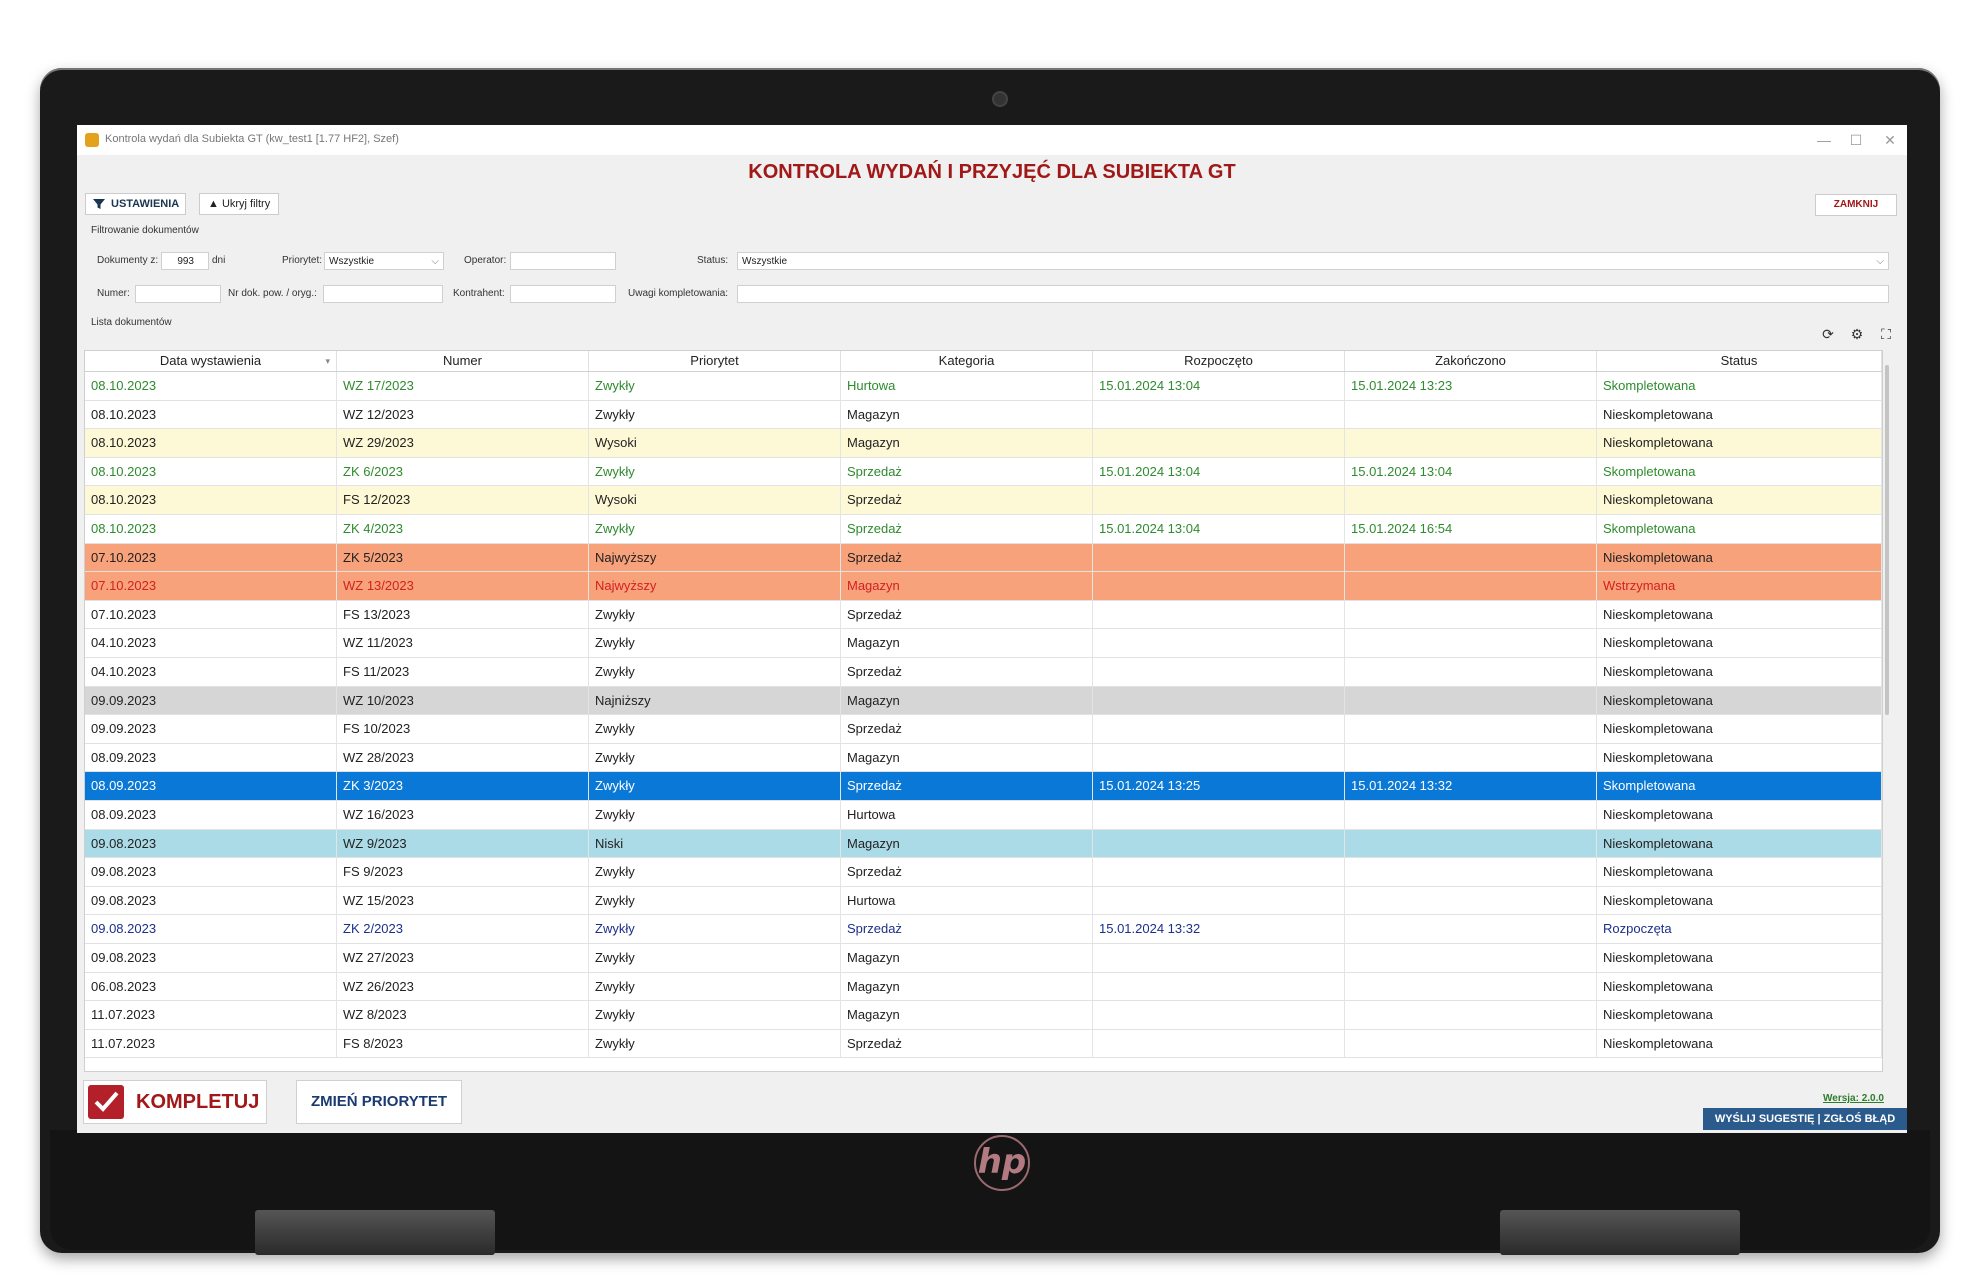  I want to click on column-header: Numer, so click(463, 361).